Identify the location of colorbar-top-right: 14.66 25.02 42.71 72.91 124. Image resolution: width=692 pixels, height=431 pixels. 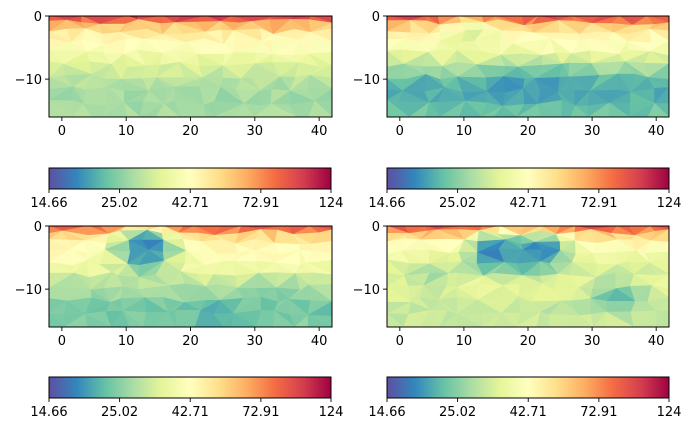
(525, 189).